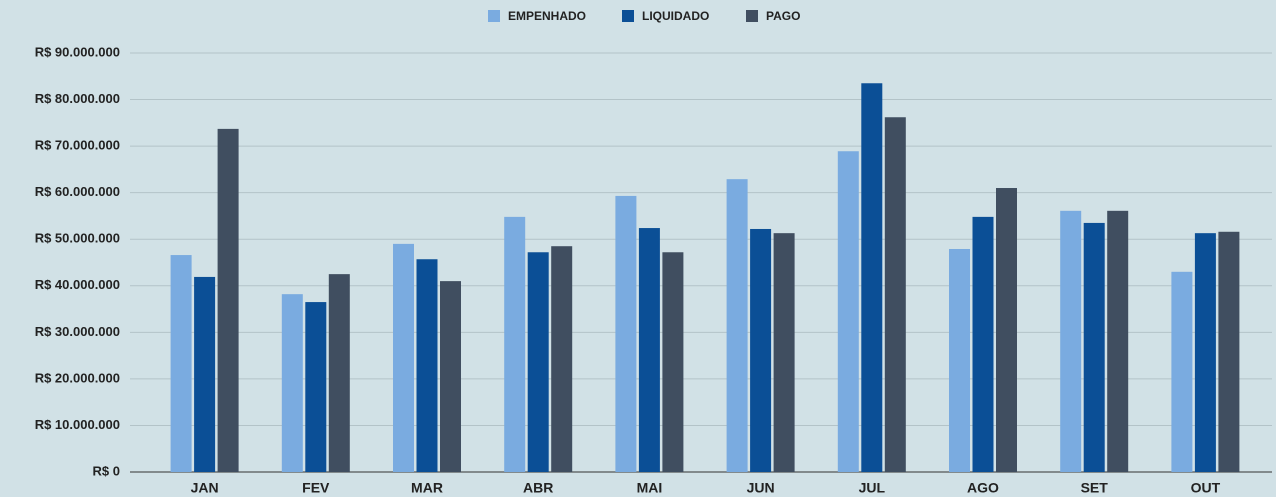 The image size is (1276, 497). I want to click on y-tick-label: R$ 80.000.000, so click(77, 98).